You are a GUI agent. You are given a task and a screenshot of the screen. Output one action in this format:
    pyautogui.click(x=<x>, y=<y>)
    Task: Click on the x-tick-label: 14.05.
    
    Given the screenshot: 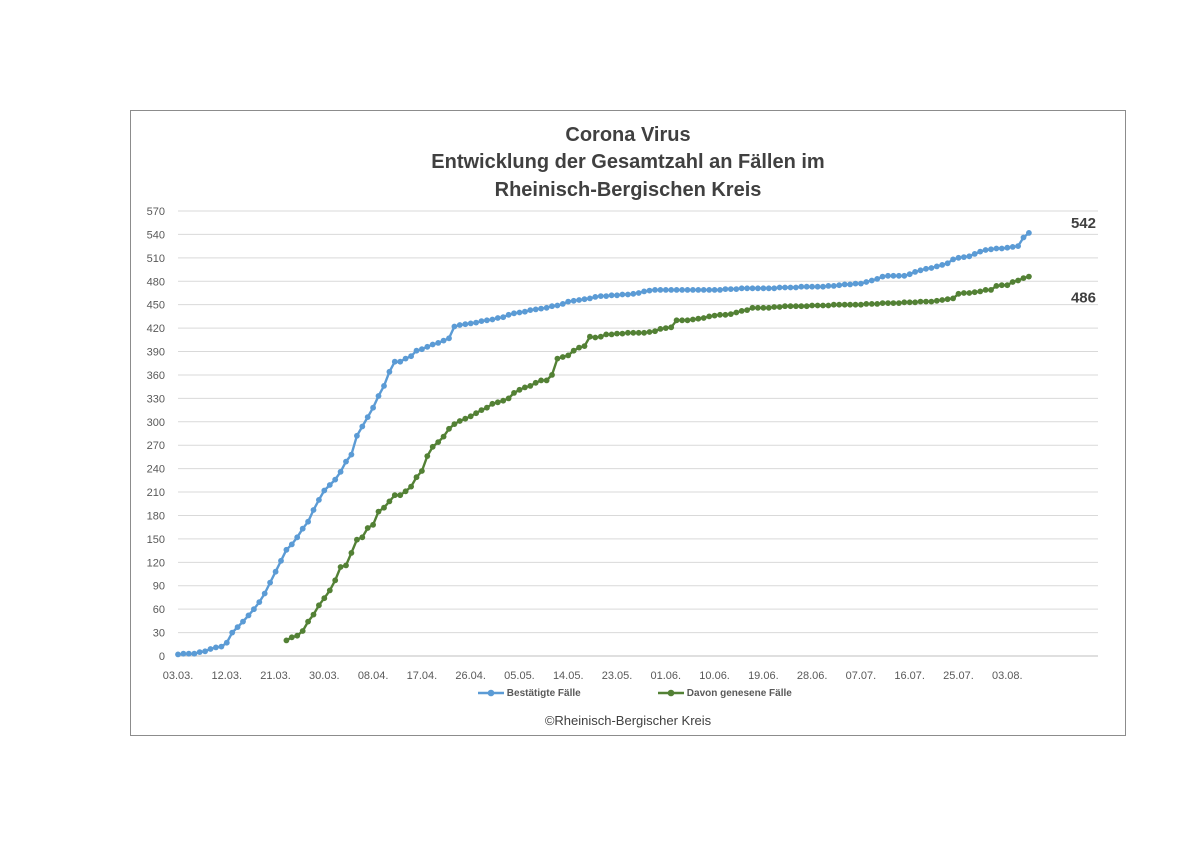 What is the action you would take?
    pyautogui.click(x=568, y=676)
    